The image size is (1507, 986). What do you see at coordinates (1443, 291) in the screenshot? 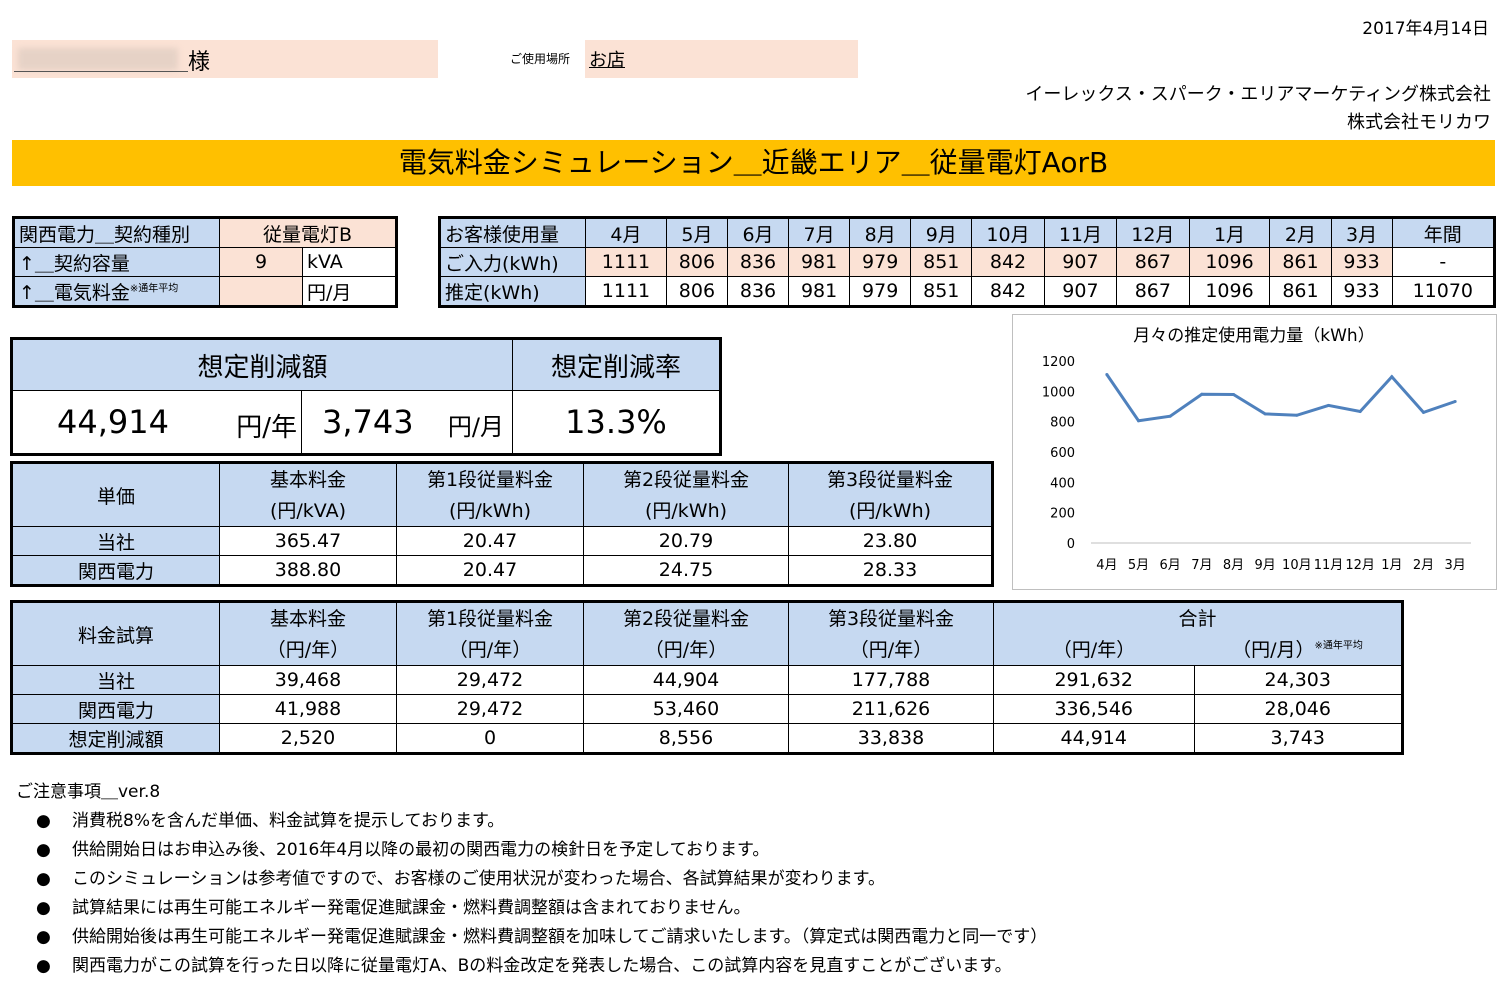
I see `usage-est-cell: 11070` at bounding box center [1443, 291].